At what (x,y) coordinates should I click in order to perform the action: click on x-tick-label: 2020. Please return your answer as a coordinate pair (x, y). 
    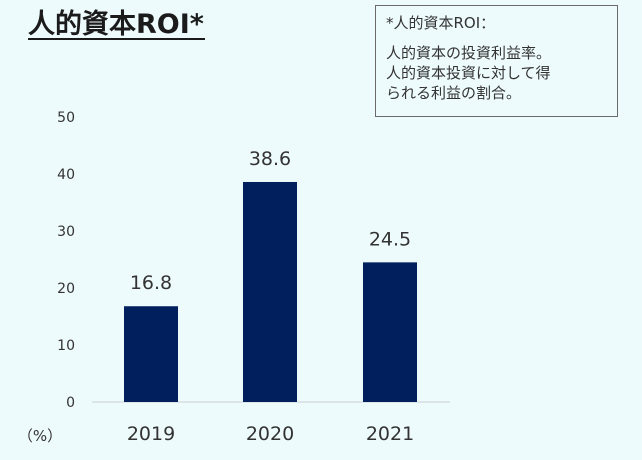
    Looking at the image, I should click on (270, 434).